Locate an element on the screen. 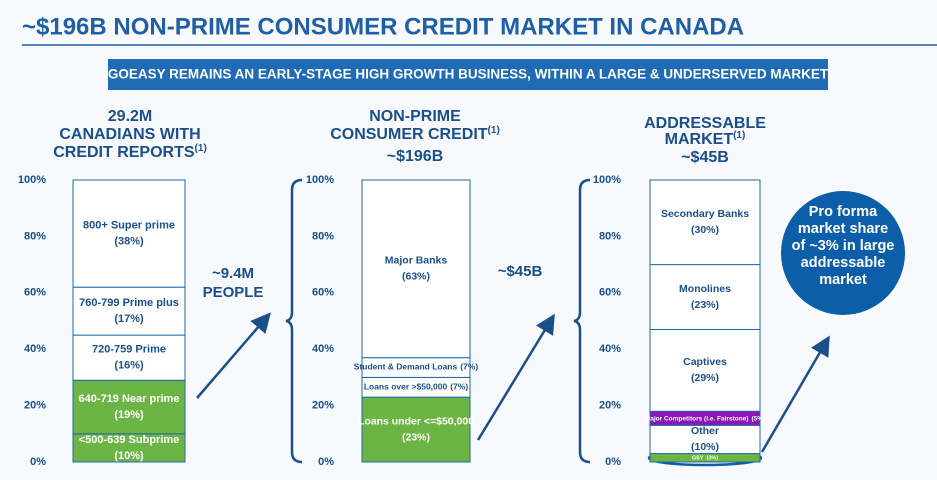  segment-label: 760-799 Prime plus is located at coordinates (129, 303).